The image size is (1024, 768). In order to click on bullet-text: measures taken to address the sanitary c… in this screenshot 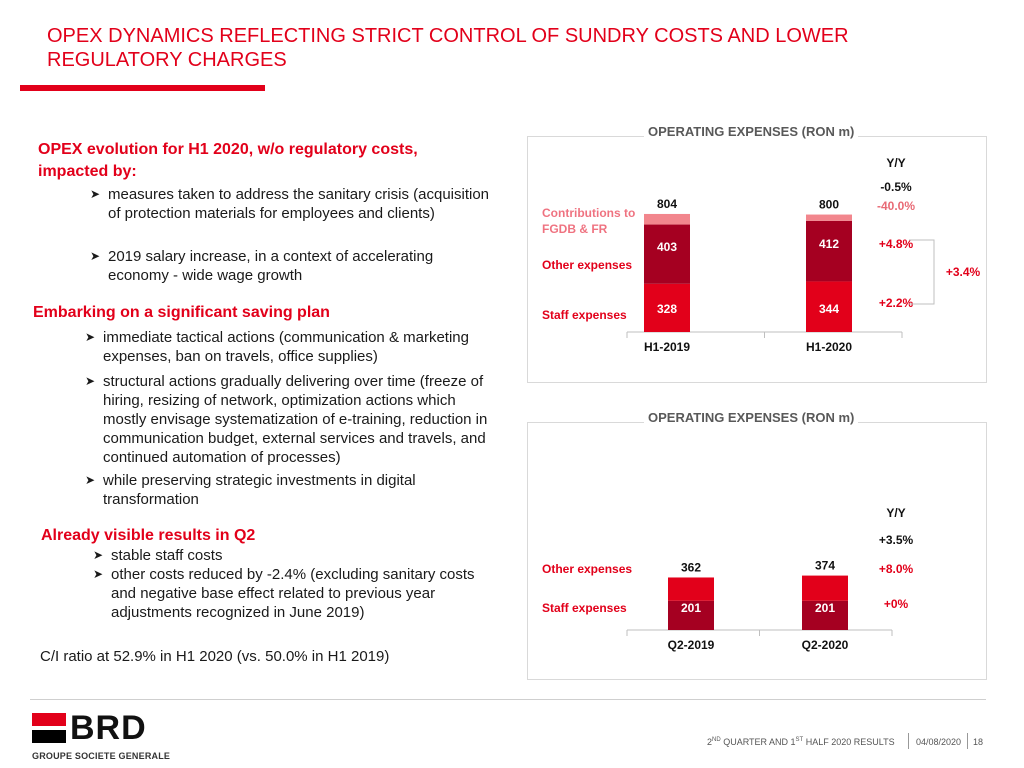, I will do `click(299, 204)`.